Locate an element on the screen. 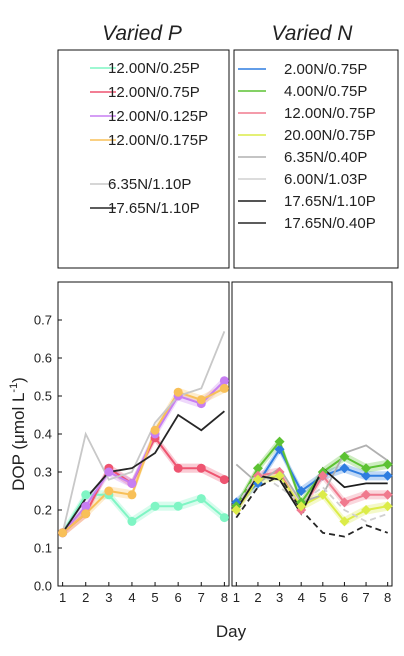 This screenshot has width=404, height=656. left-legend-label-4: 6.35N/1.10P is located at coordinates (149, 184).